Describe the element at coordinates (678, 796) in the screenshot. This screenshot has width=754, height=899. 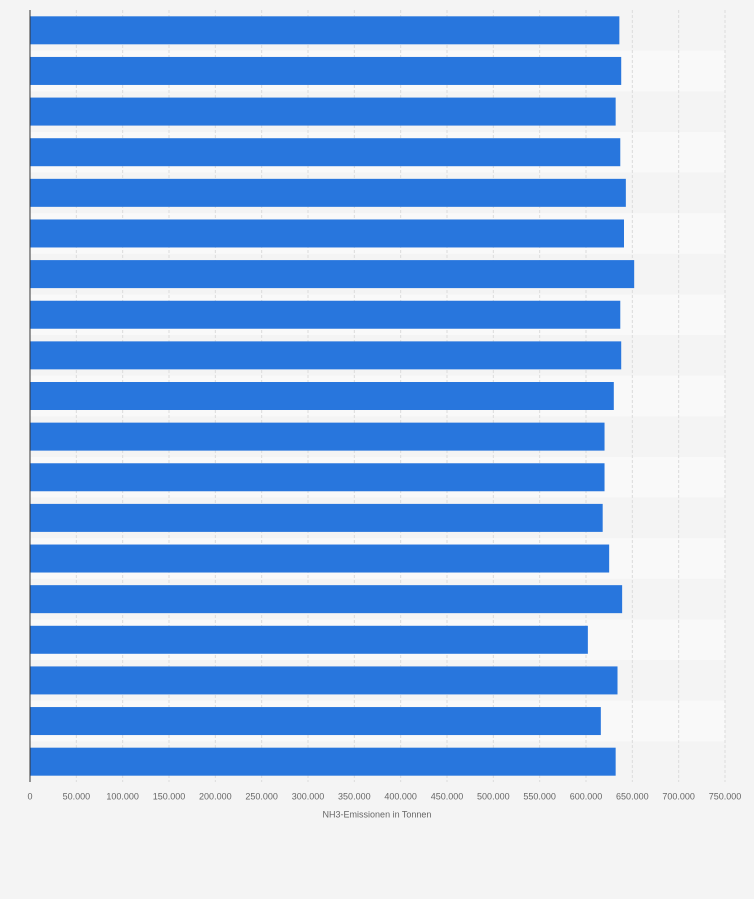
I see `x-tick-label: 700.000` at that location.